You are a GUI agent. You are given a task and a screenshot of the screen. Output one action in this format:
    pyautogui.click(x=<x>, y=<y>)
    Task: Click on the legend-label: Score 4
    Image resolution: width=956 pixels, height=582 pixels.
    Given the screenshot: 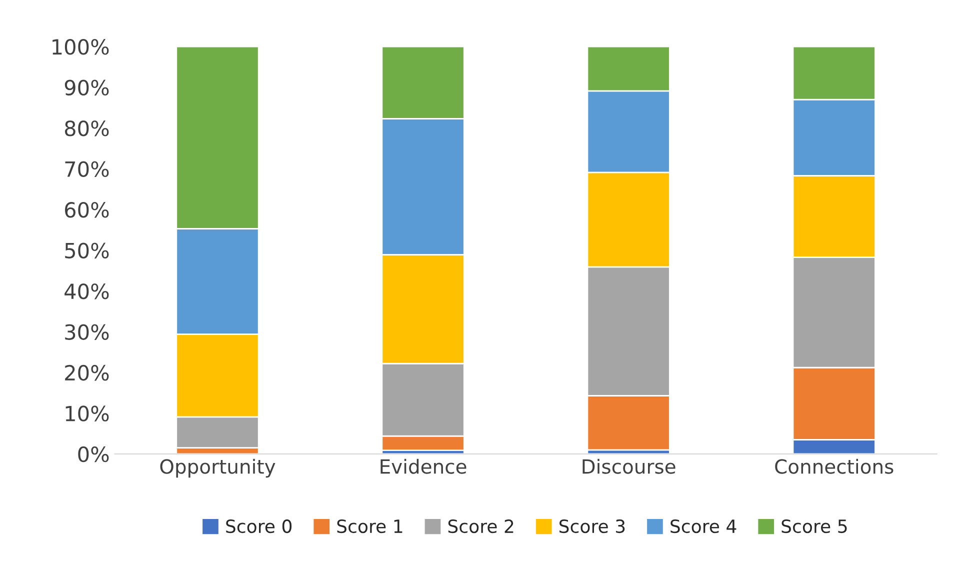 What is the action you would take?
    pyautogui.click(x=703, y=526)
    